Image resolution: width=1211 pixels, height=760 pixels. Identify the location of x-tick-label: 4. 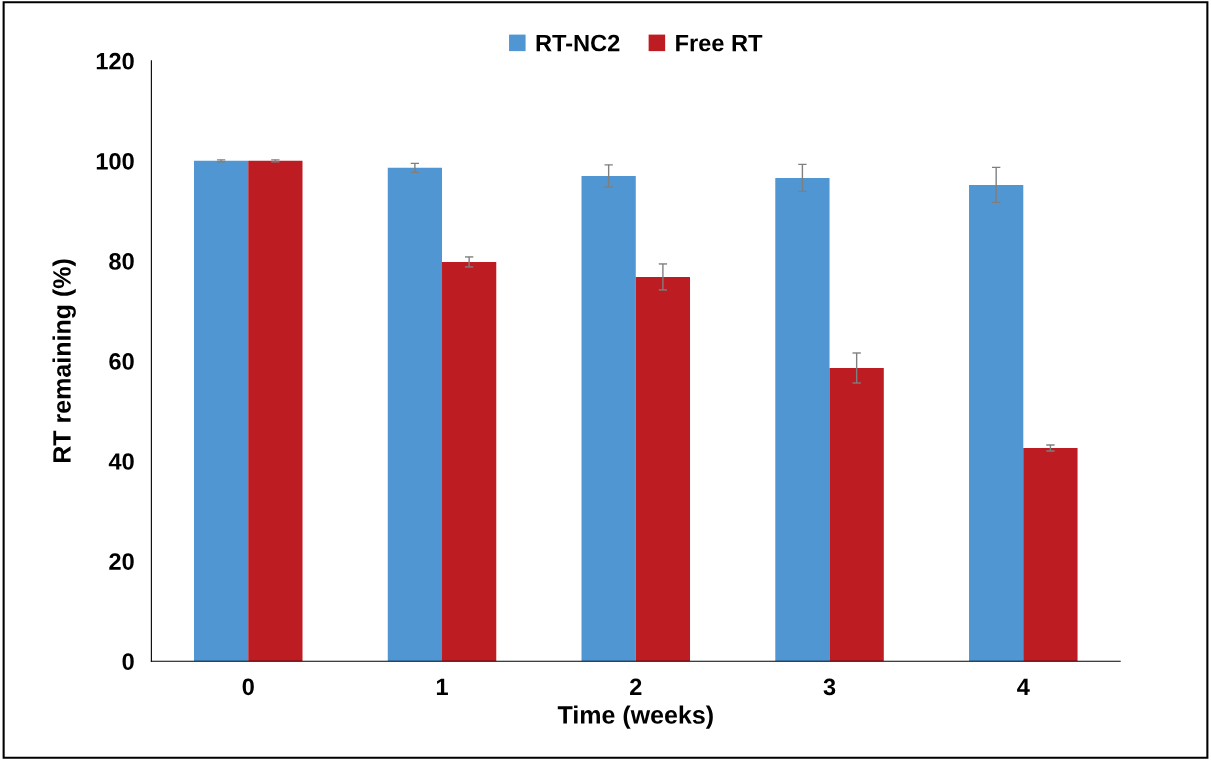
(1023, 686).